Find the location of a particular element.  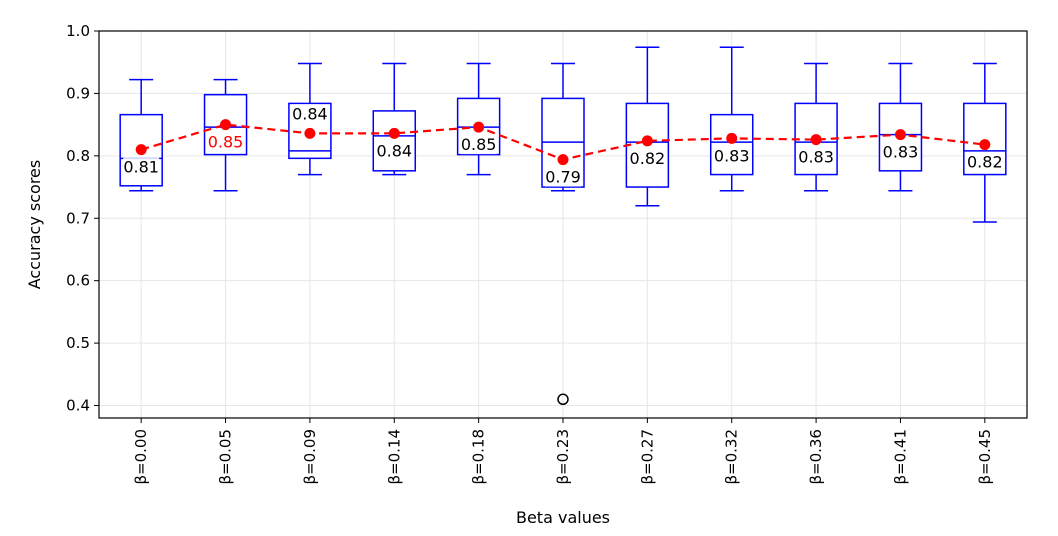

y-tick-label: 0.4 is located at coordinates (78, 406).